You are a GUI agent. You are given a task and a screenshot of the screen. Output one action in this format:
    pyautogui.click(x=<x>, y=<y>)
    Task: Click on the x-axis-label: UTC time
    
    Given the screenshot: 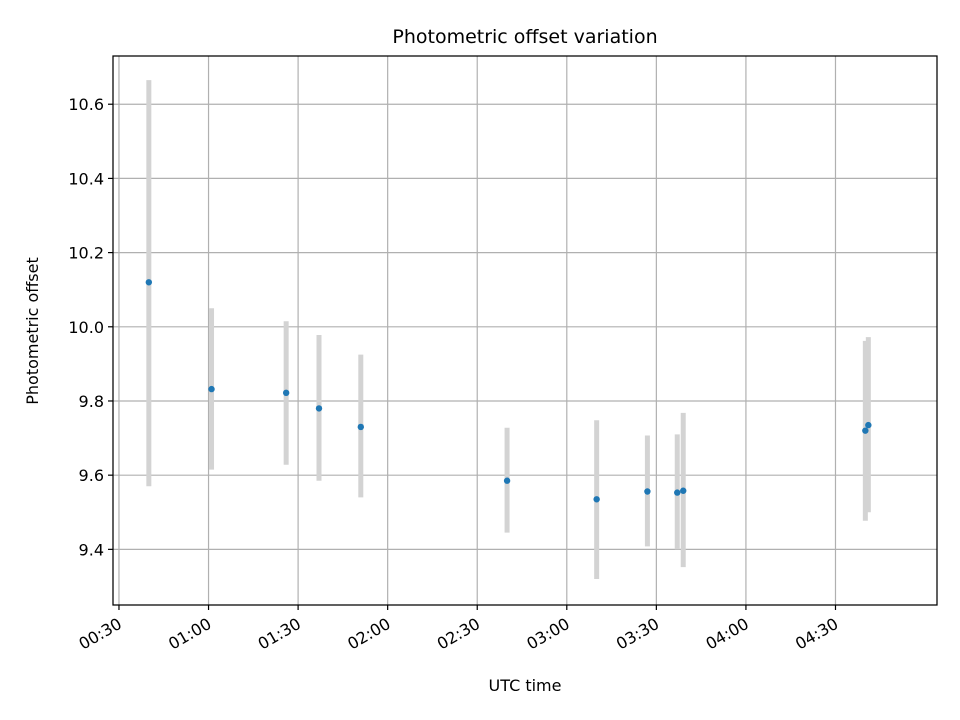 What is the action you would take?
    pyautogui.click(x=525, y=685)
    